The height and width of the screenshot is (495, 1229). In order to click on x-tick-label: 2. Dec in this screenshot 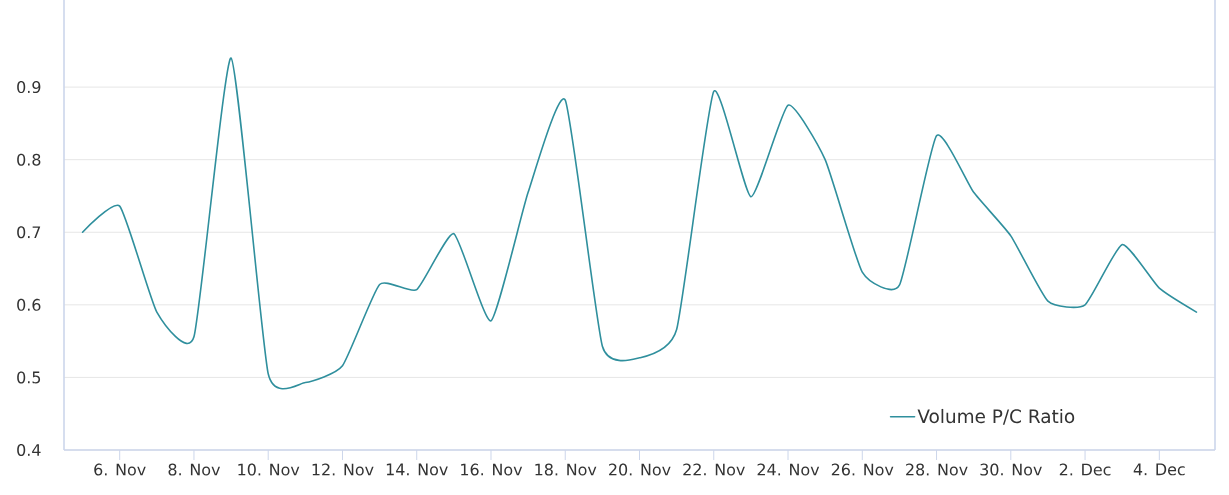, I will do `click(1085, 469)`.